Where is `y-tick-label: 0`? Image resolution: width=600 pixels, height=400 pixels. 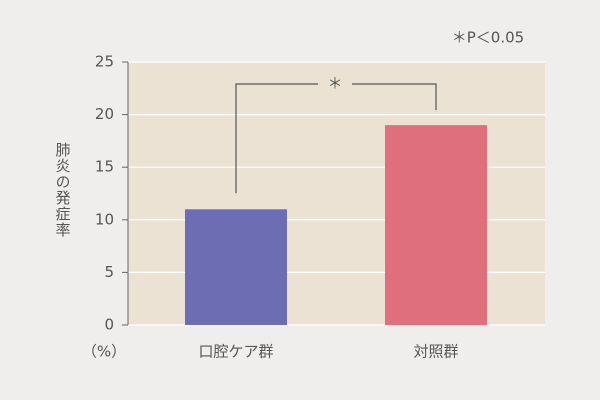
y-tick-label: 0 is located at coordinates (109, 325).